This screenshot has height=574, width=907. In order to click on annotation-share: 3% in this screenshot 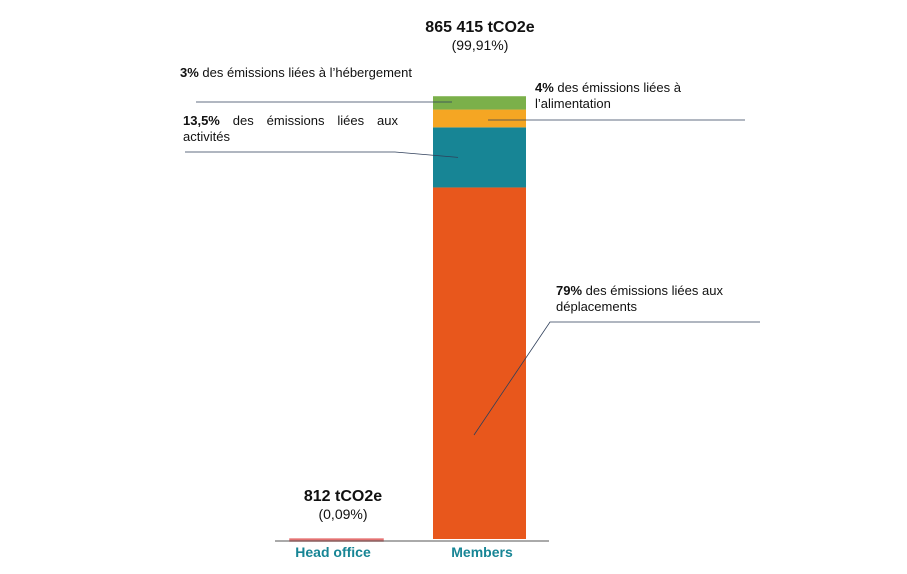, I will do `click(189, 72)`.